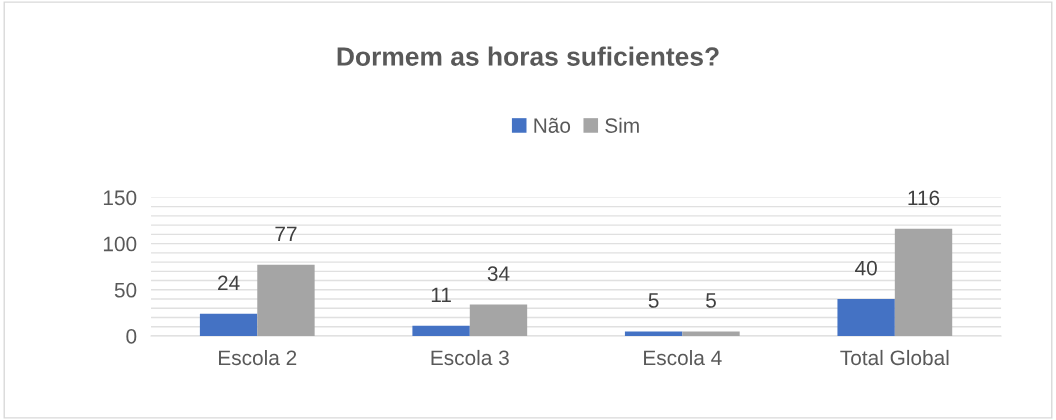 The image size is (1056, 420). What do you see at coordinates (622, 125) in the screenshot?
I see `legend-label: Sim` at bounding box center [622, 125].